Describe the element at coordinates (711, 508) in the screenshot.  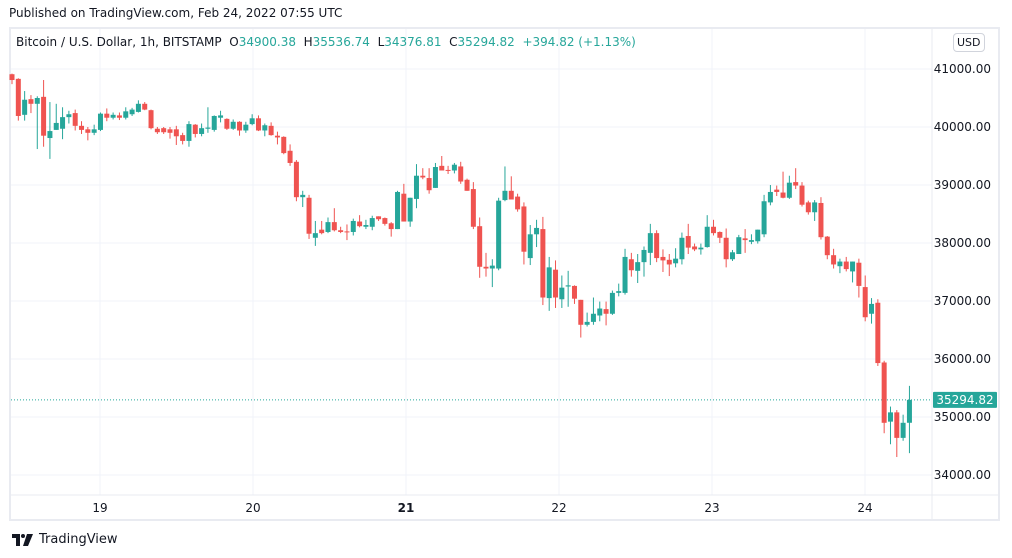
I see `x-tick-label: 23` at that location.